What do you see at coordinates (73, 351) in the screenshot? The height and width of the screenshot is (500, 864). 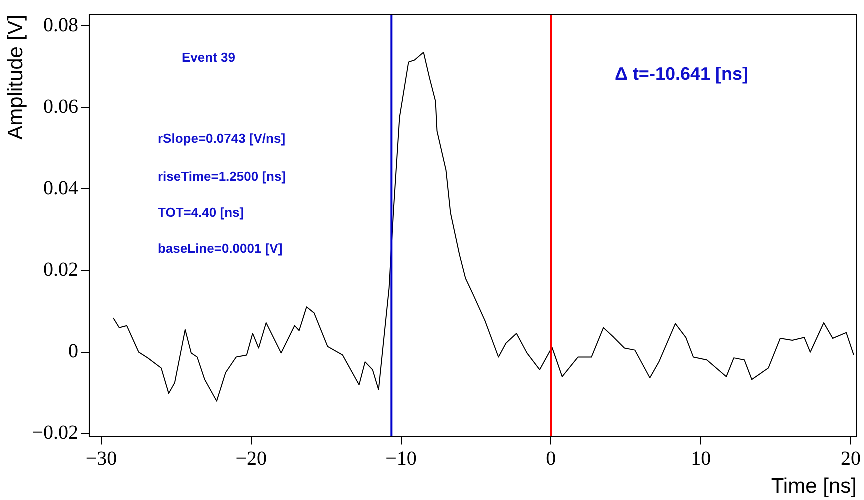 I see `y-tick-label: 0` at bounding box center [73, 351].